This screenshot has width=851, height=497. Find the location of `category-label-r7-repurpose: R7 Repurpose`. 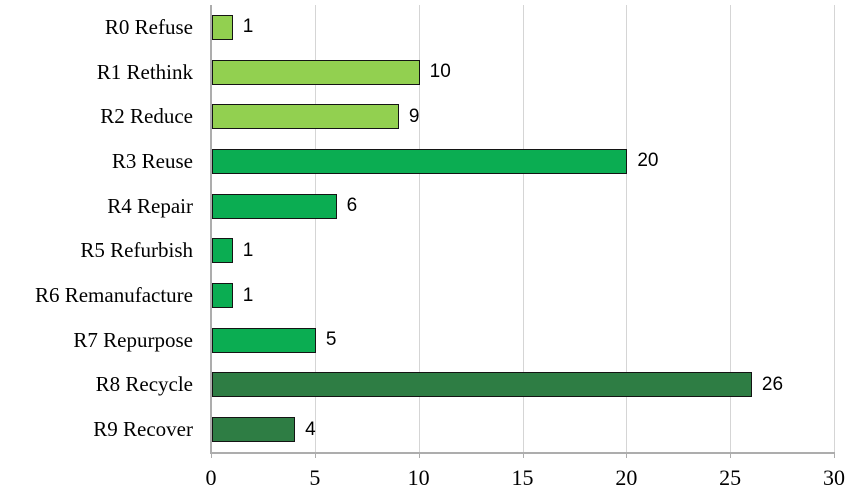

category-label-r7-repurpose: R7 Repurpose is located at coordinates (133, 339).